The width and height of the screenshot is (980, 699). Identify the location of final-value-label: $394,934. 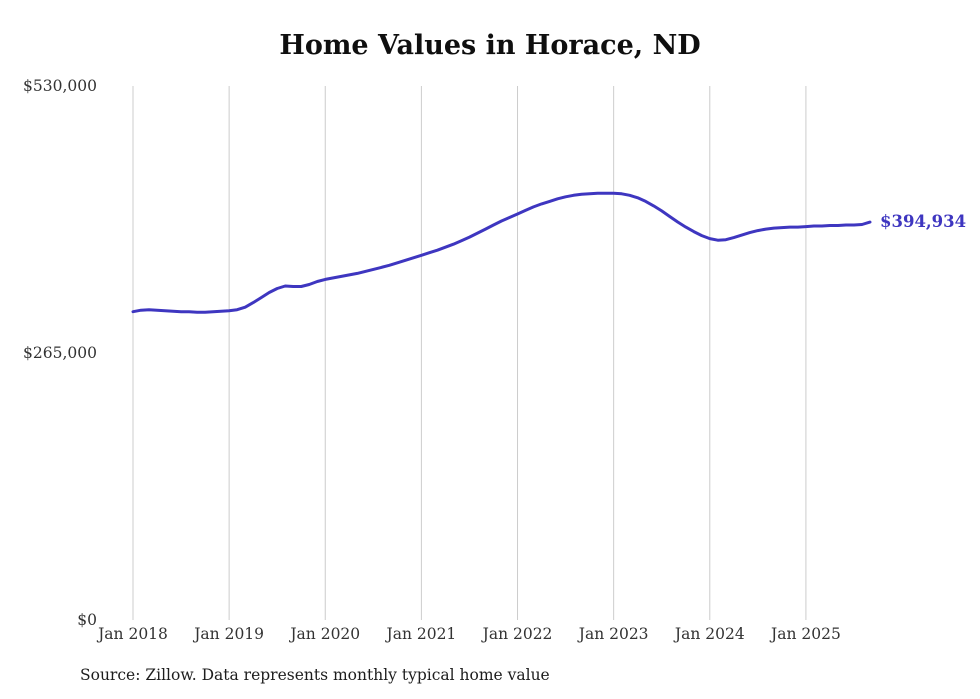
(923, 222).